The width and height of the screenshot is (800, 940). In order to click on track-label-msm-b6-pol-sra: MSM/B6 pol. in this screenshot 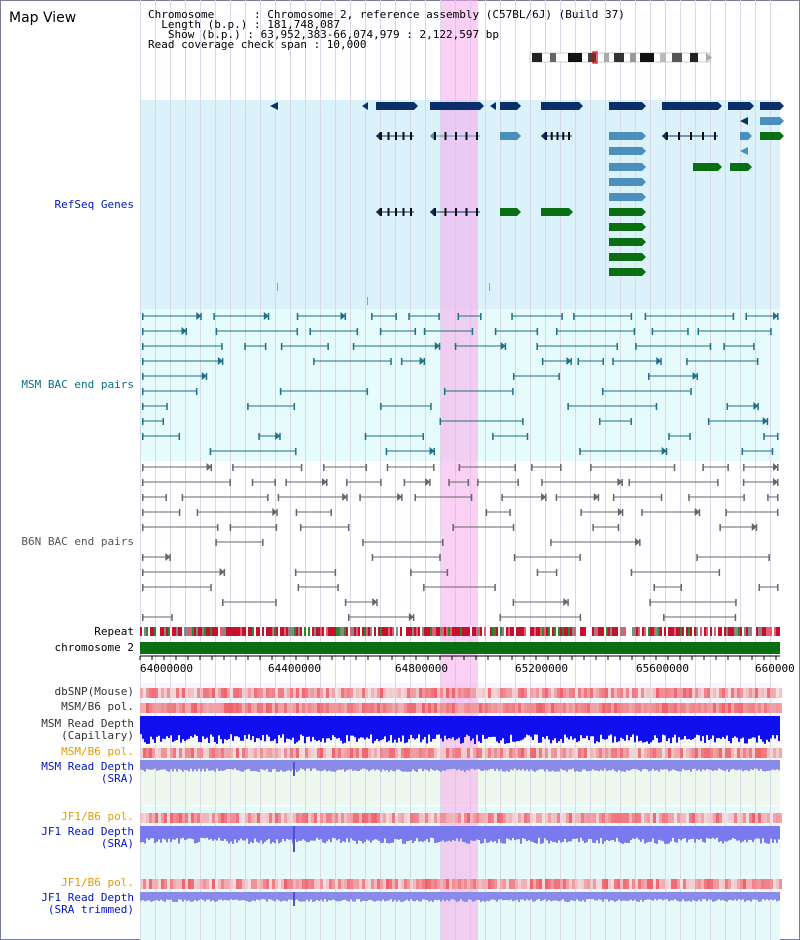, I will do `click(97, 751)`.